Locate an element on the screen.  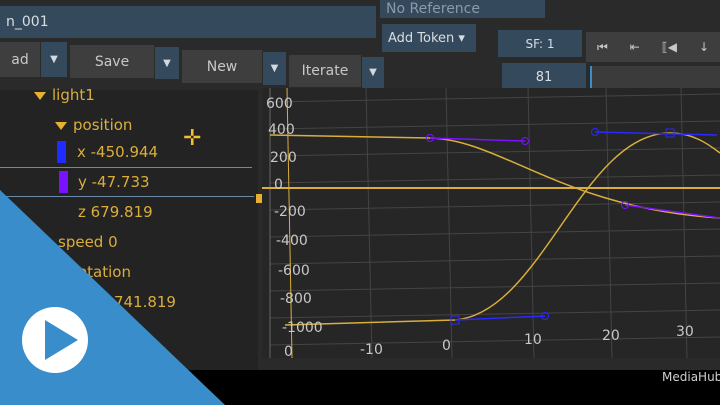
current-frame-field: 81 is located at coordinates (544, 77).